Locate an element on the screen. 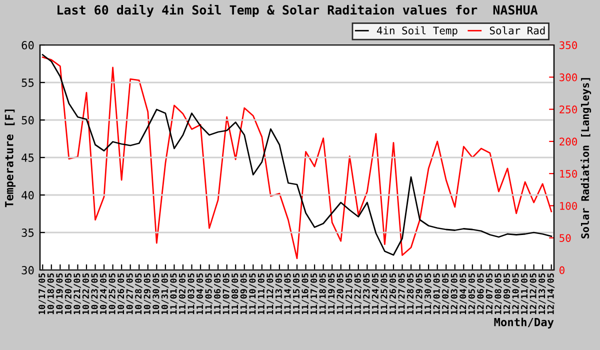  legend-label: 4in Soil Temp is located at coordinates (417, 31).